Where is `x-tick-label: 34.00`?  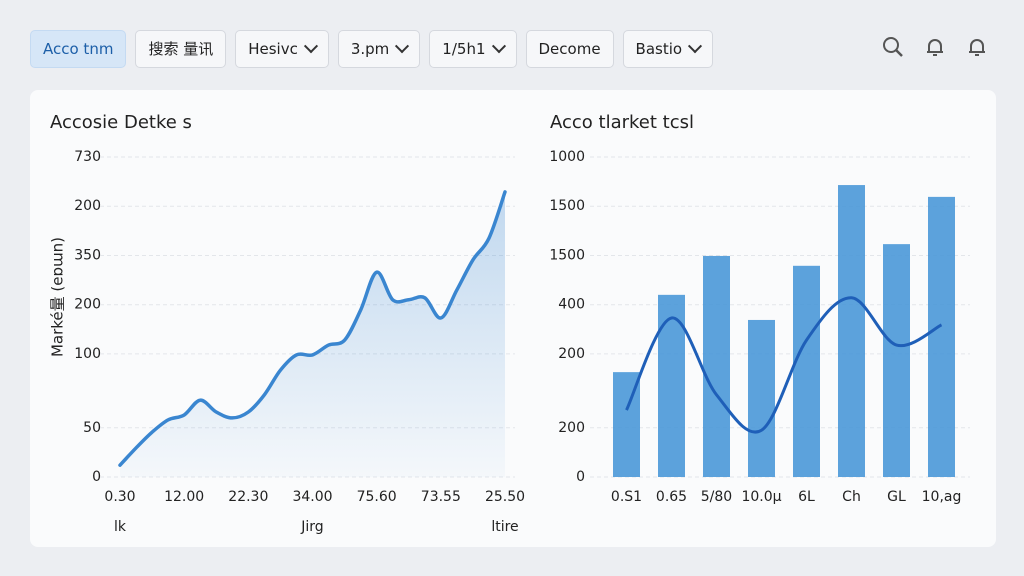 x-tick-label: 34.00 is located at coordinates (312, 497).